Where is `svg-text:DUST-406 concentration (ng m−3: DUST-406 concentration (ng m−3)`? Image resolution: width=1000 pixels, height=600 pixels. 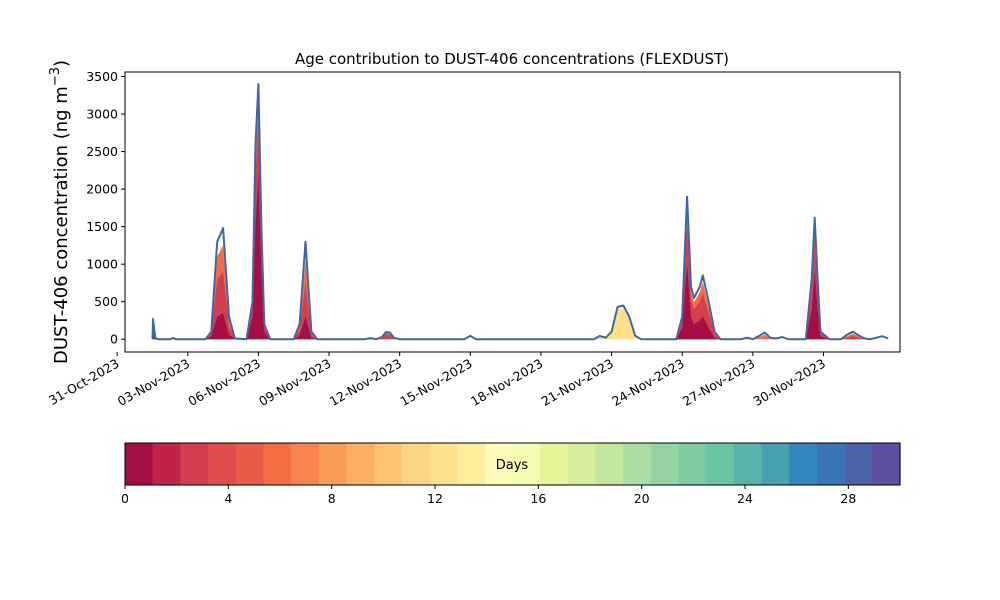 svg-text:DUST-406 concentration (ng m−3: DUST-406 concentration (ng m−3) is located at coordinates (60, 212).